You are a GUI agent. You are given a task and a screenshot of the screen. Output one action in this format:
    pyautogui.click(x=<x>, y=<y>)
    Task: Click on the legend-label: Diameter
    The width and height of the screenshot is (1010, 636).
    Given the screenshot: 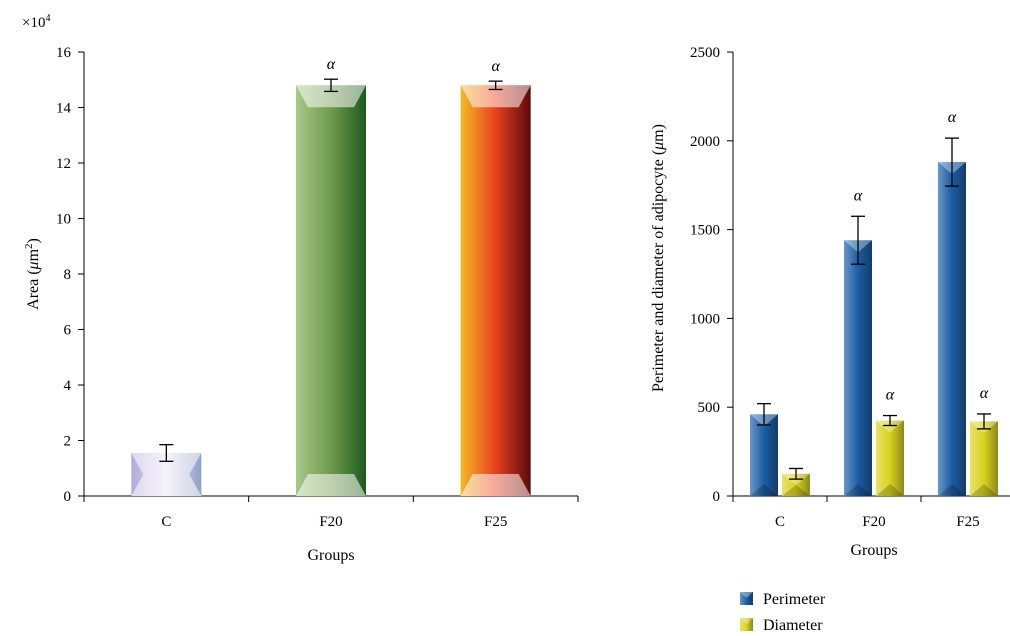 What is the action you would take?
    pyautogui.click(x=793, y=625)
    